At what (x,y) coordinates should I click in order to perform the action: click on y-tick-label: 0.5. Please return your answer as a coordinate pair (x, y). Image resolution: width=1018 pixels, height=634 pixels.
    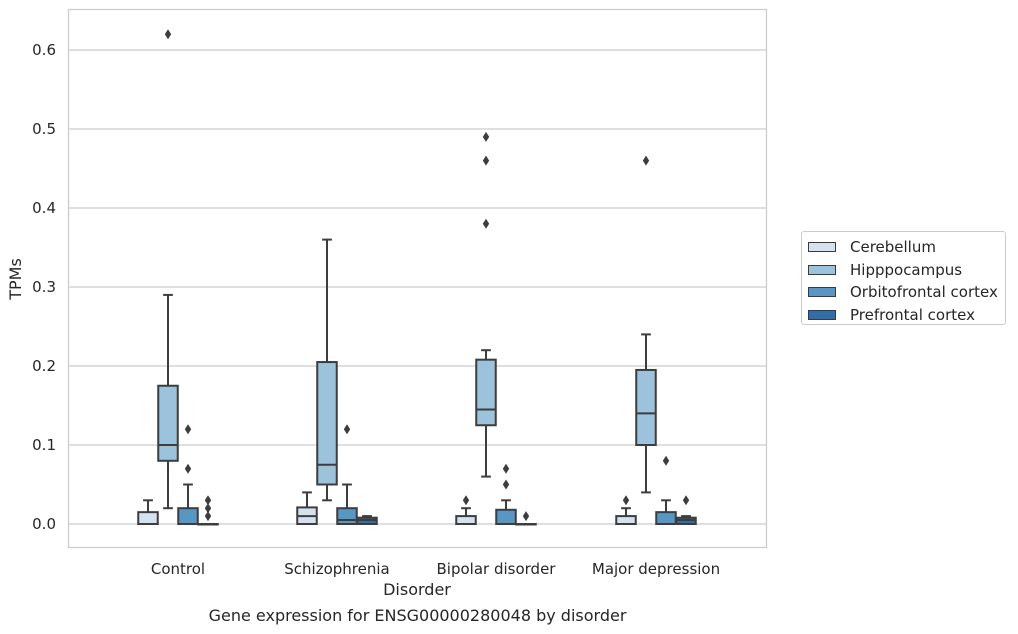
    Looking at the image, I should click on (44, 129).